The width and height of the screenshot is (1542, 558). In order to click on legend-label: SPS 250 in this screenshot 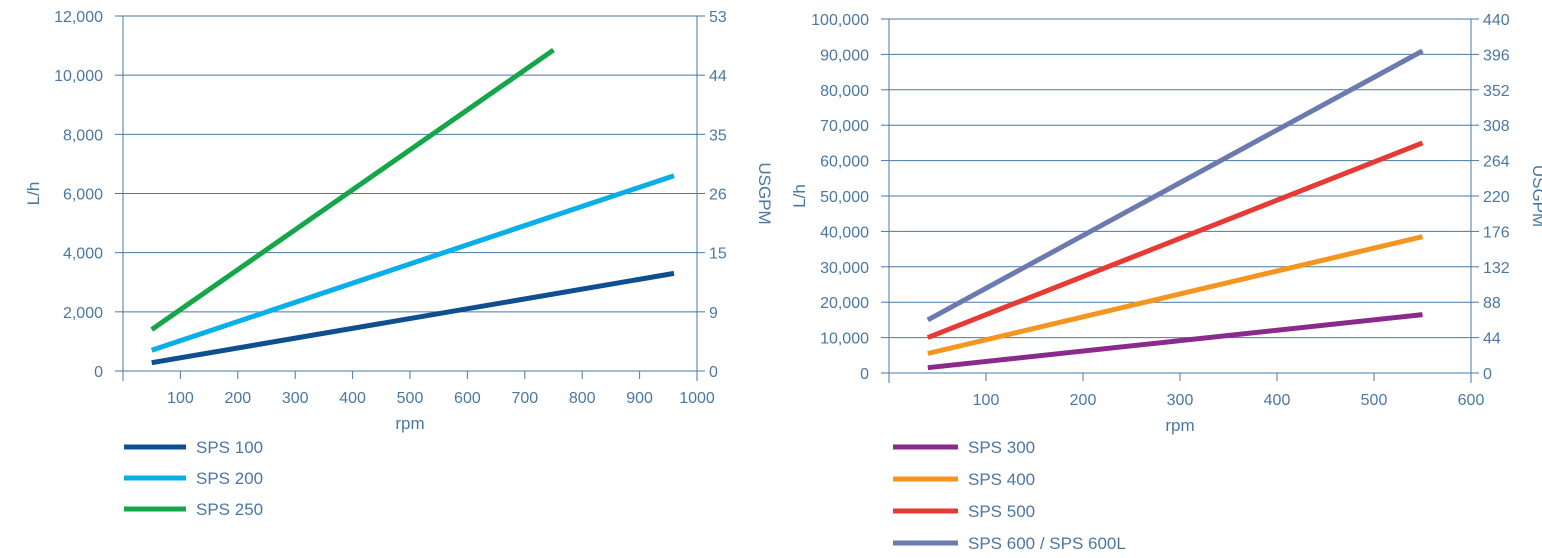, I will do `click(229, 509)`.